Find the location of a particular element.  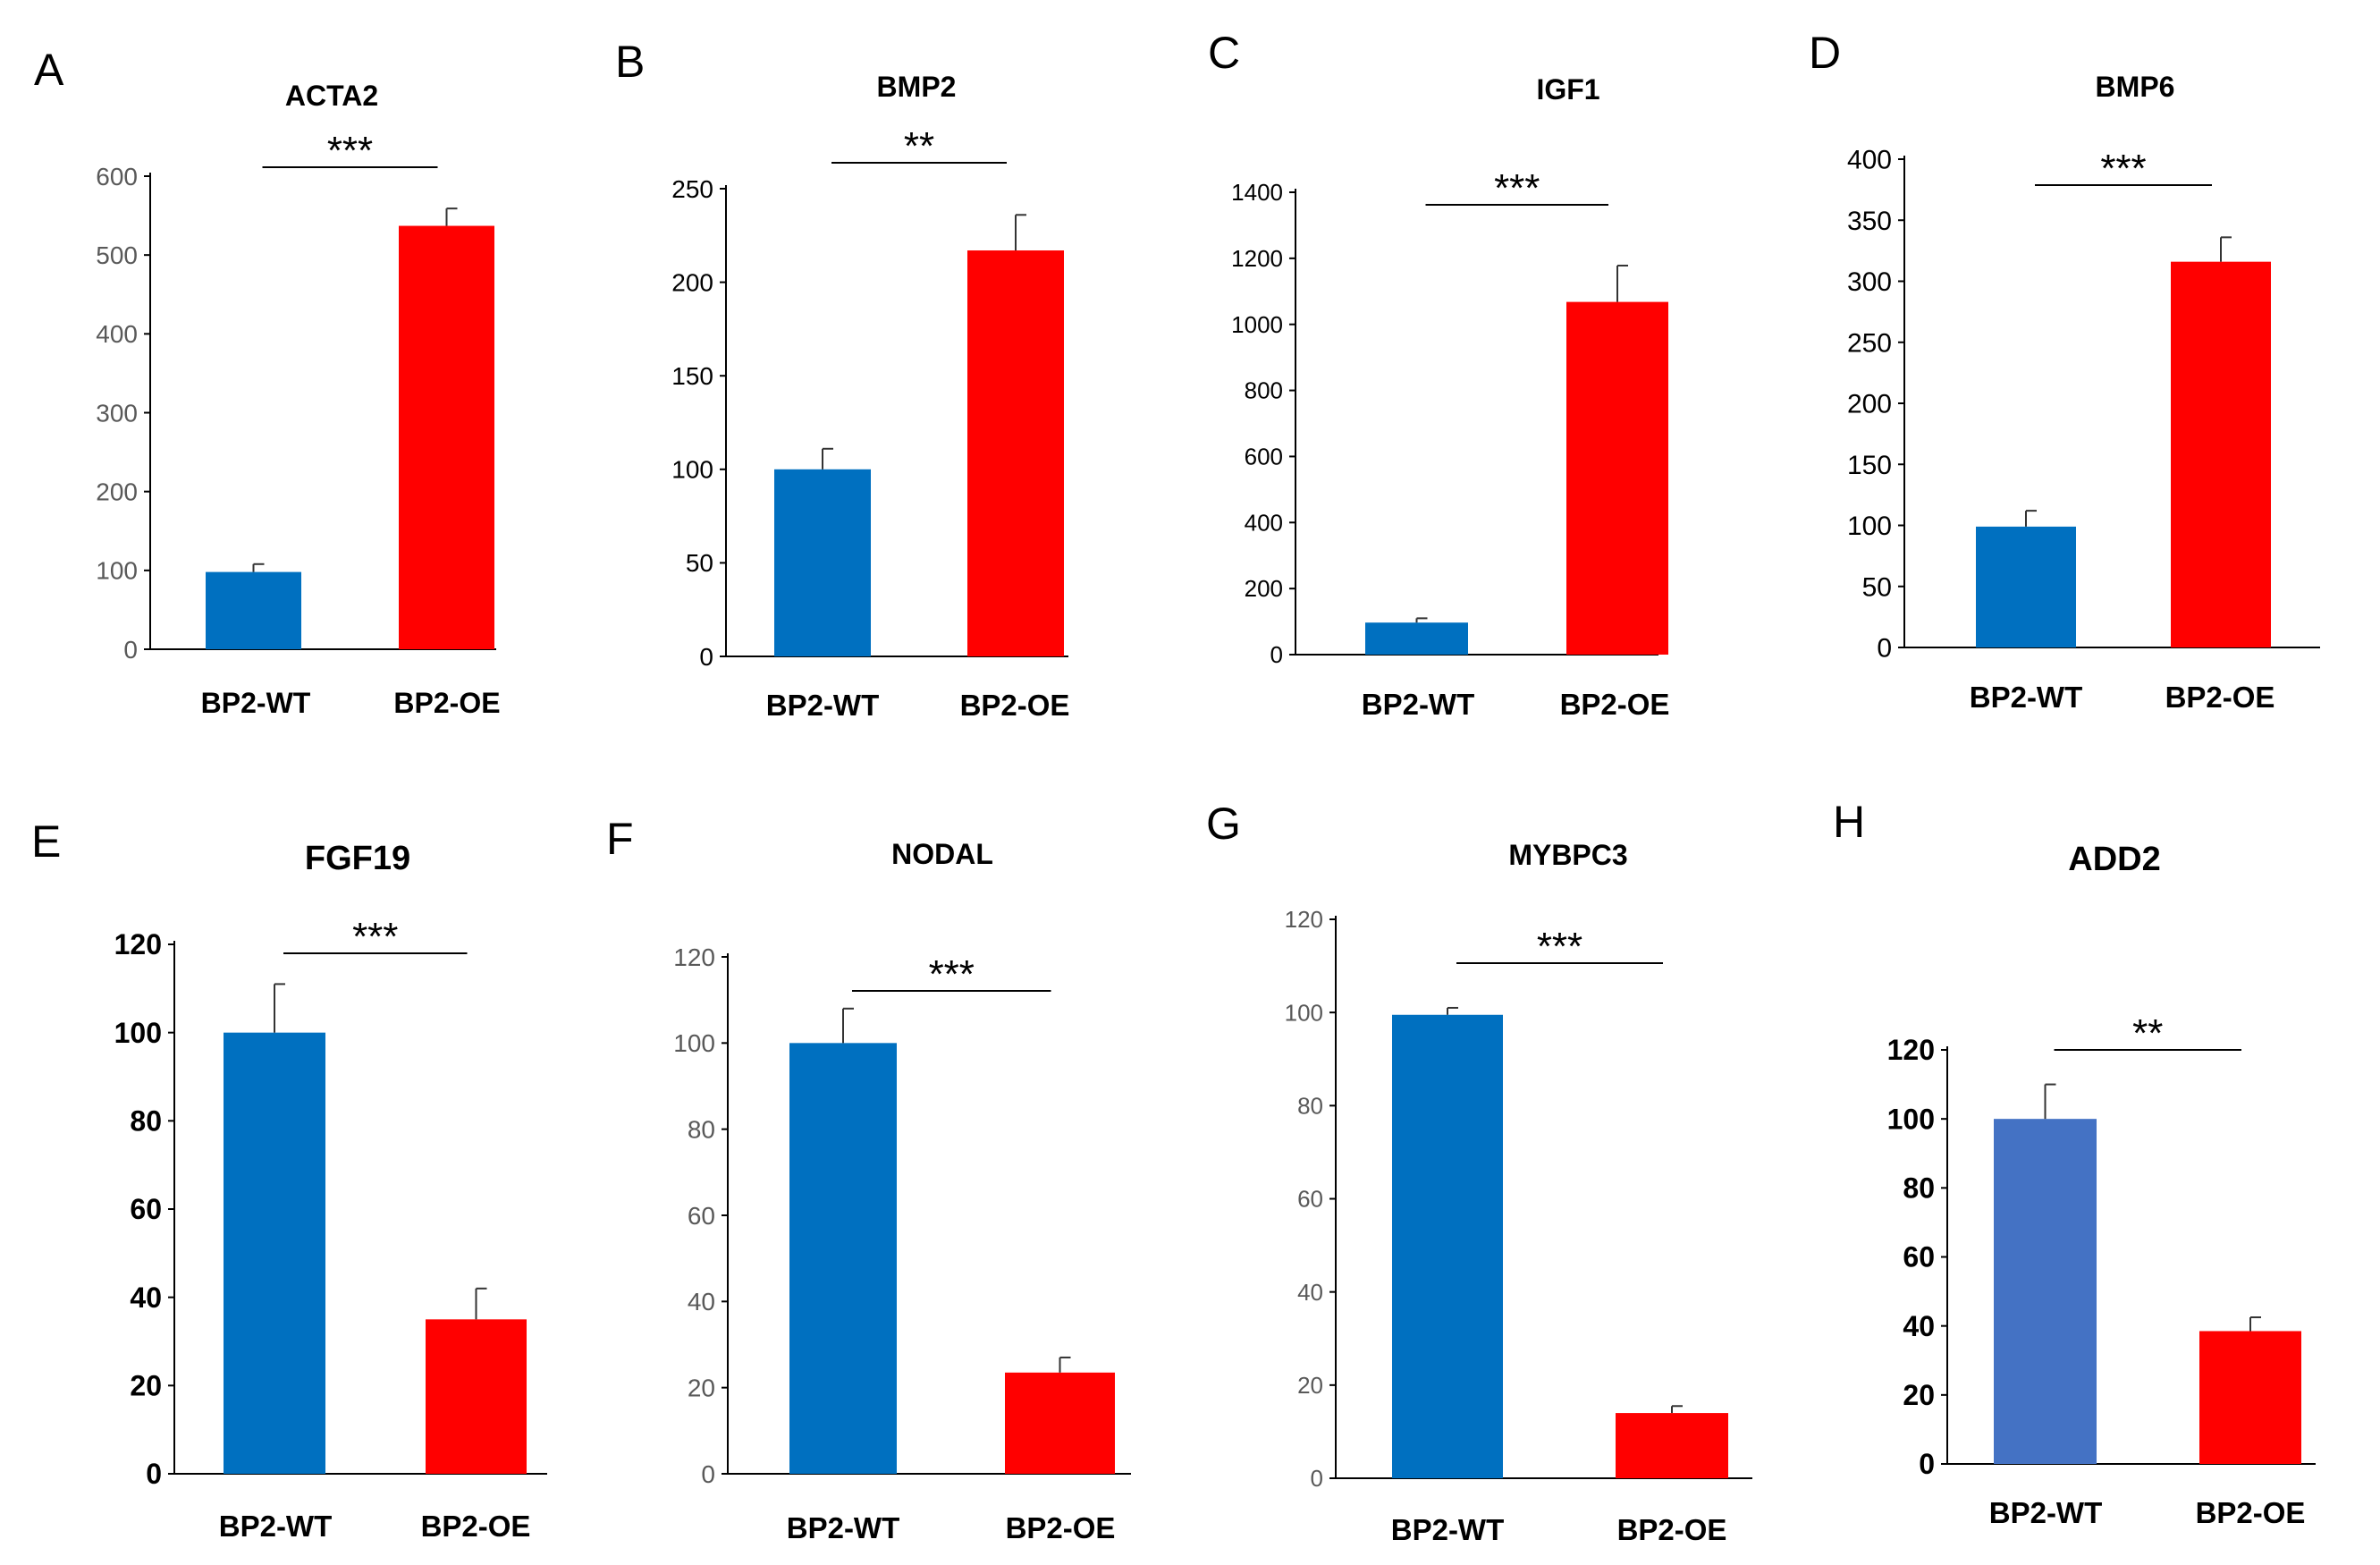

chart-panel-f: F NODAL 0 20 40 60 80 100 120 BP2-WT BP2-OE *** is located at coordinates (868, 1179).